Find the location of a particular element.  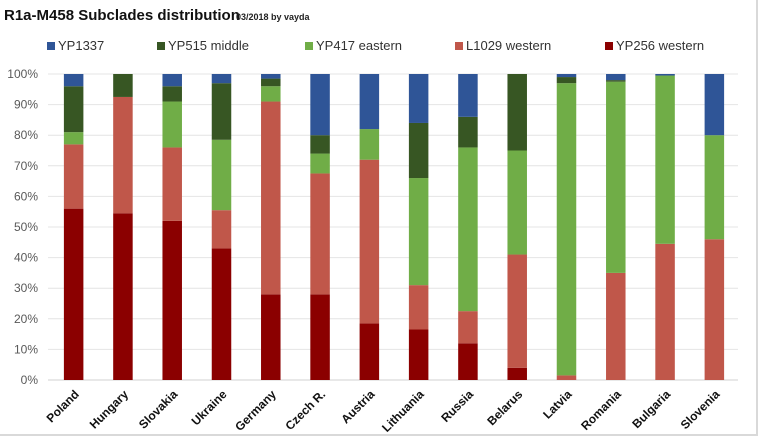

bar-segment-l1029-western-hungary is located at coordinates (123, 155).